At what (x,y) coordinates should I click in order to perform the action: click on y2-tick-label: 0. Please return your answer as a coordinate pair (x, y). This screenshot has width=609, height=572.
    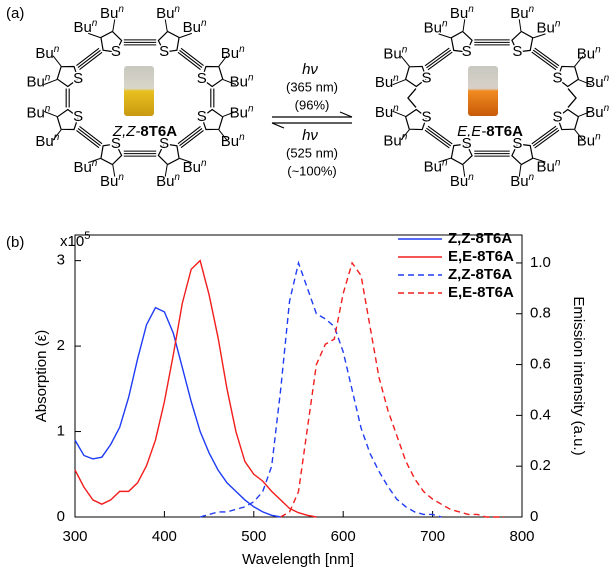
    Looking at the image, I should click on (534, 516).